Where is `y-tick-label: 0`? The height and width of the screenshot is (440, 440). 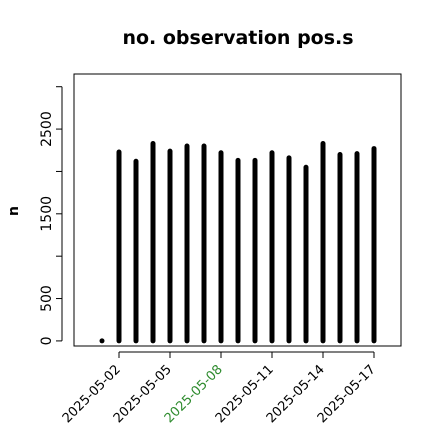
y-tick-label: 0 is located at coordinates (47, 340).